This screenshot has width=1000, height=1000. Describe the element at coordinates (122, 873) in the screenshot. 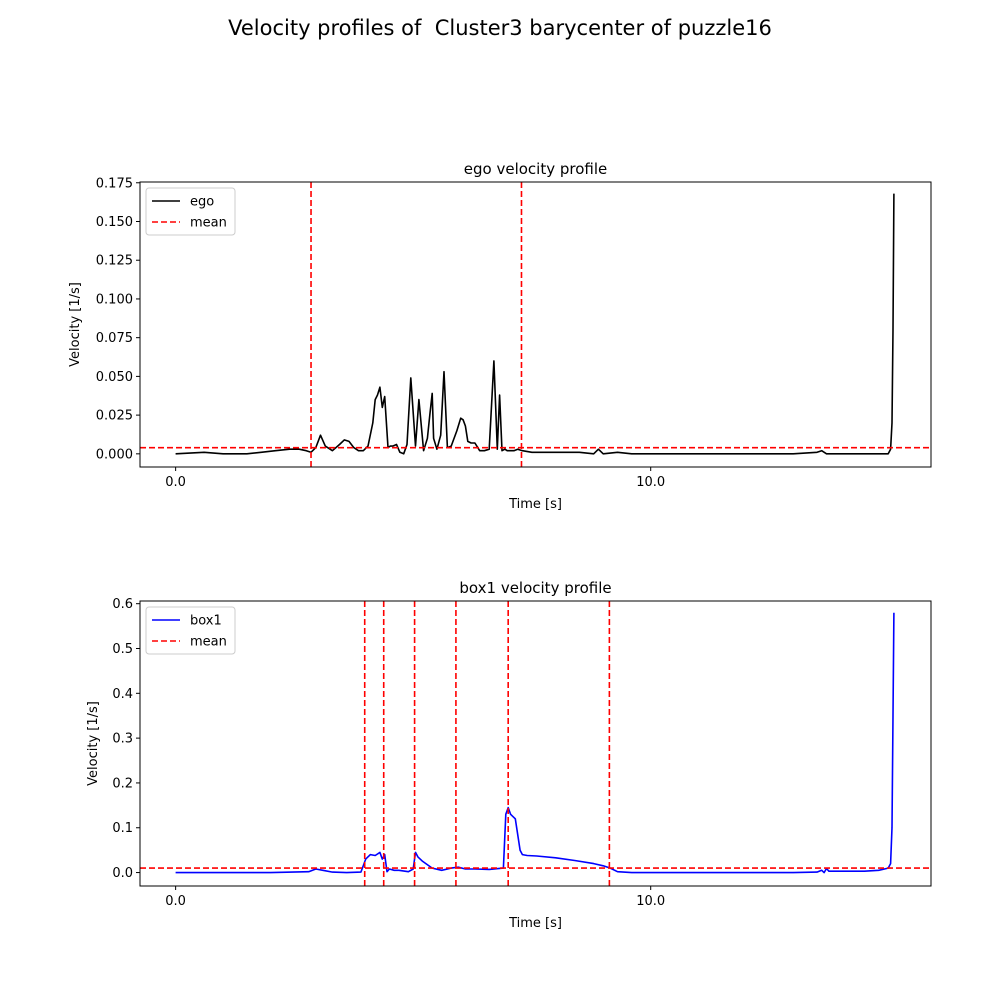

I see `box1-ytick-label-0: 0.0` at that location.